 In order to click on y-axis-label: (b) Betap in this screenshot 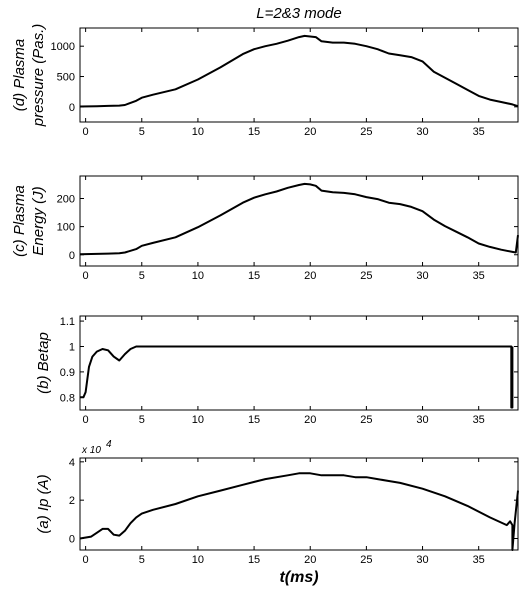, I will do `click(43, 363)`.